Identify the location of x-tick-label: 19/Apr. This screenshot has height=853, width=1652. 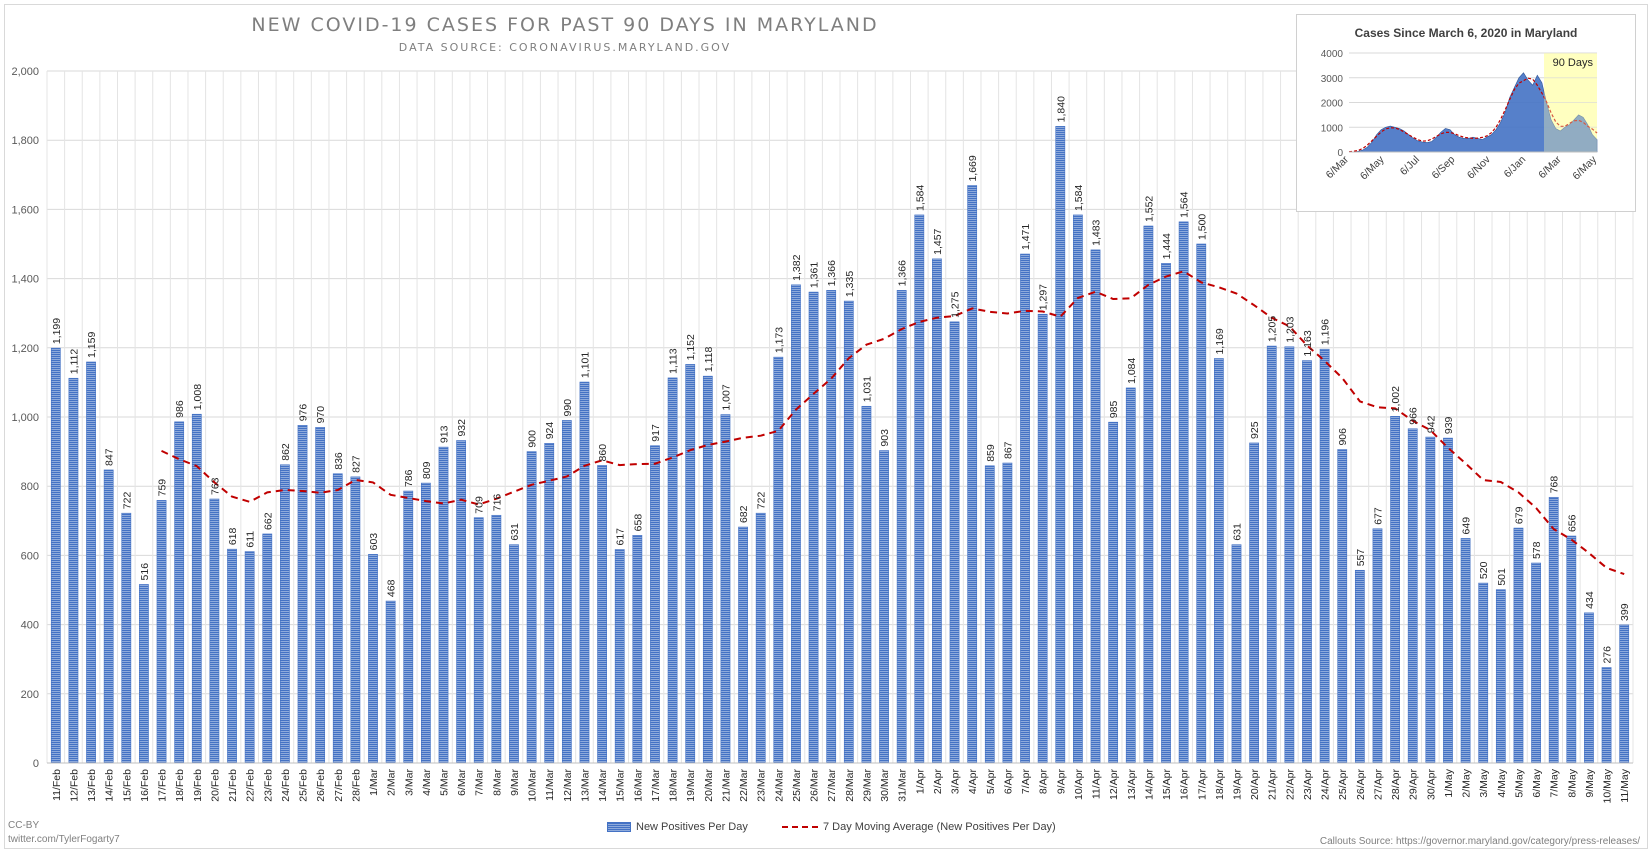
(1238, 783).